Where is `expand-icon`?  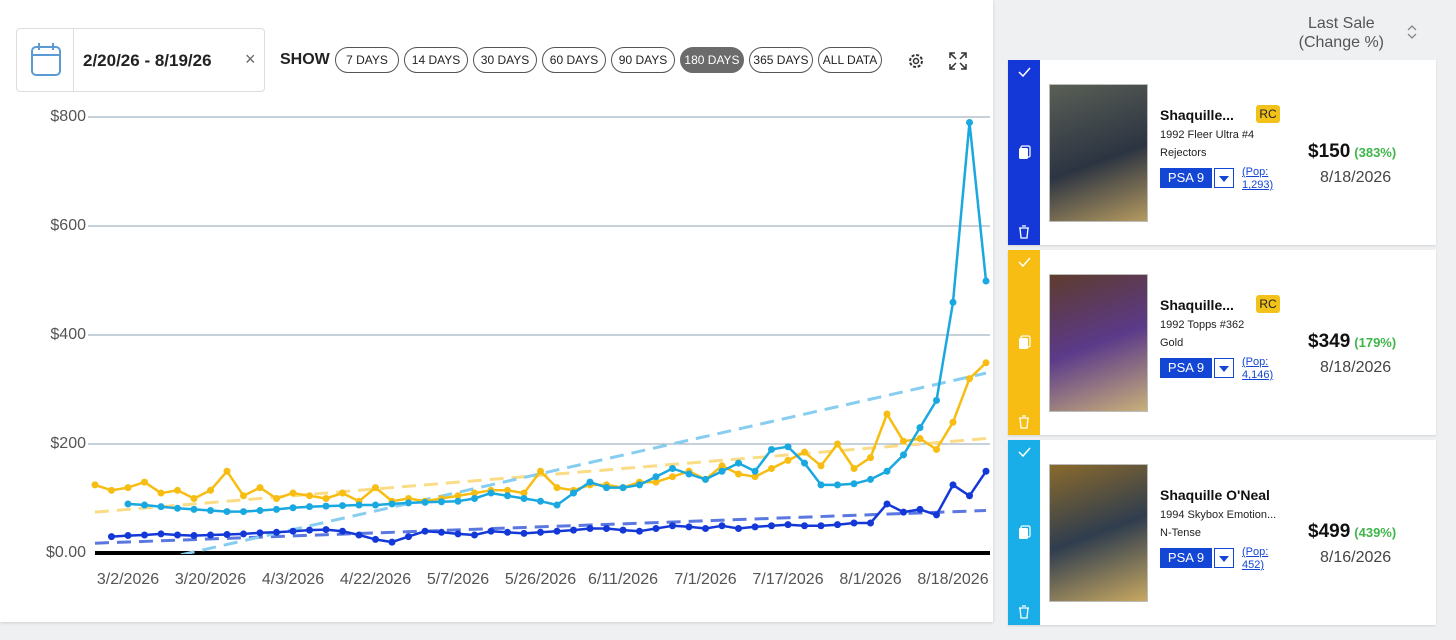
expand-icon is located at coordinates (958, 61).